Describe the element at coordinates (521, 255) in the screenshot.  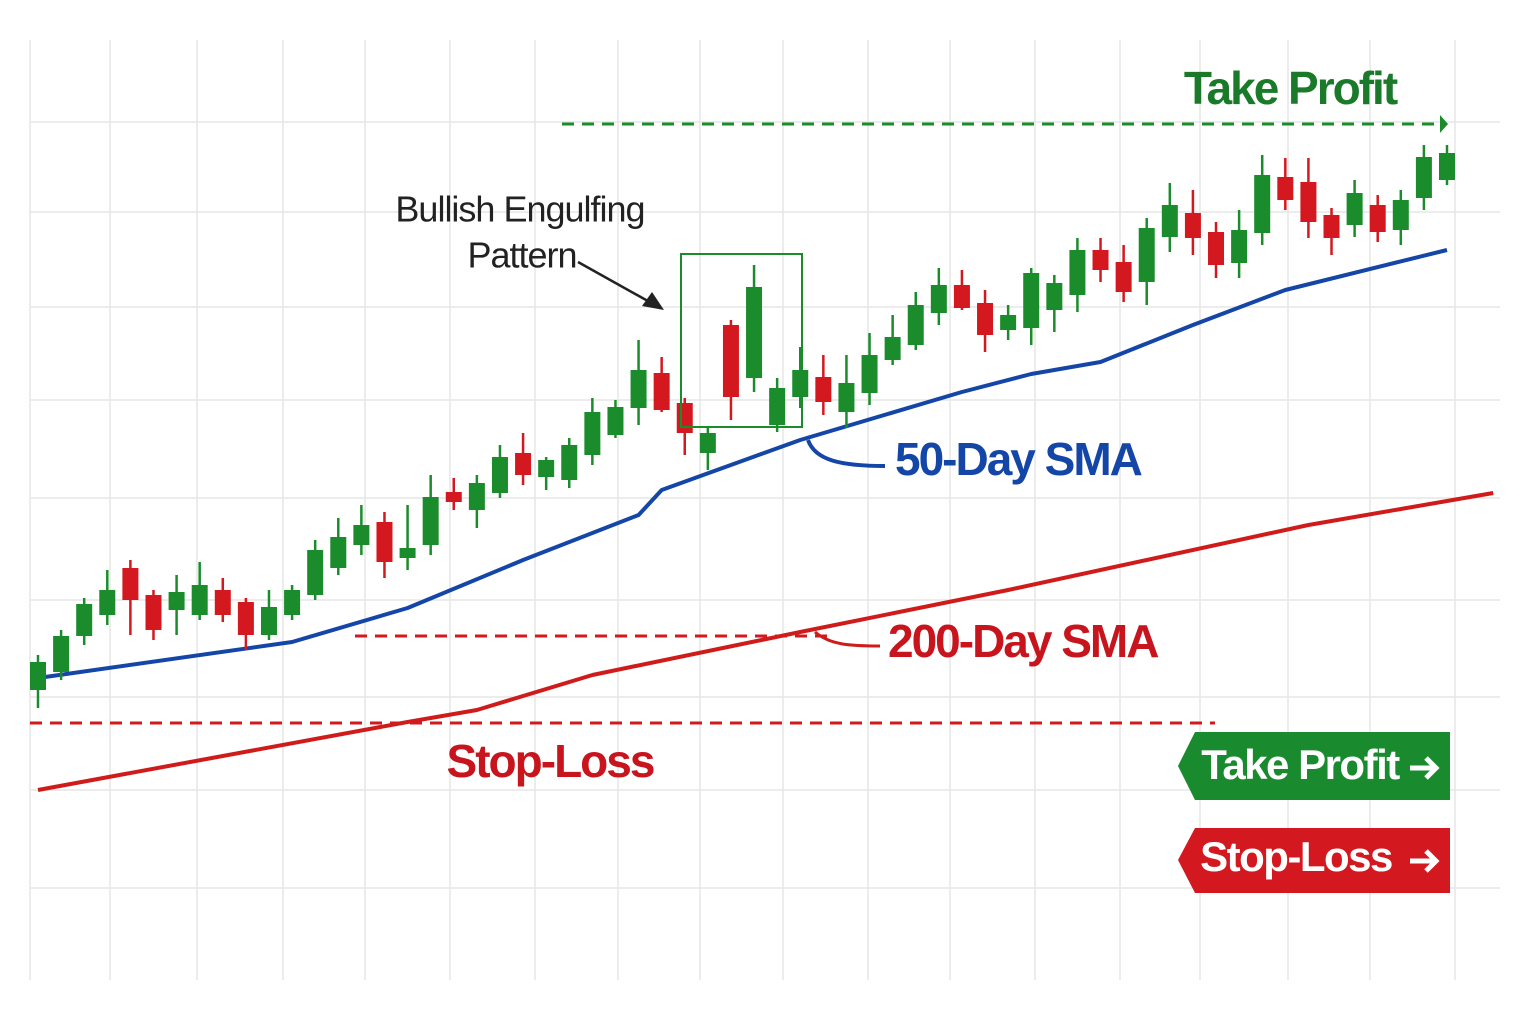
I see `pattern-label: Pattern` at that location.